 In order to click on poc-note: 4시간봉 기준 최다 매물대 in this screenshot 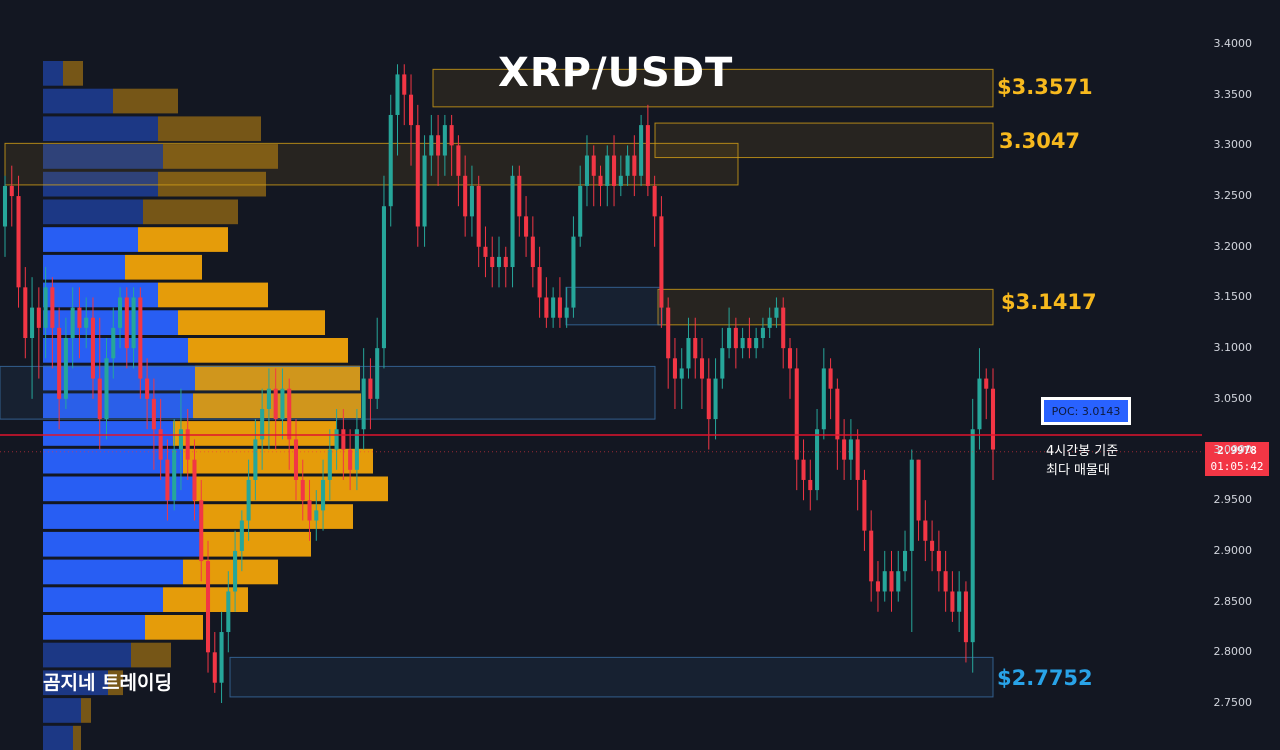, I will do `click(1082, 461)`.